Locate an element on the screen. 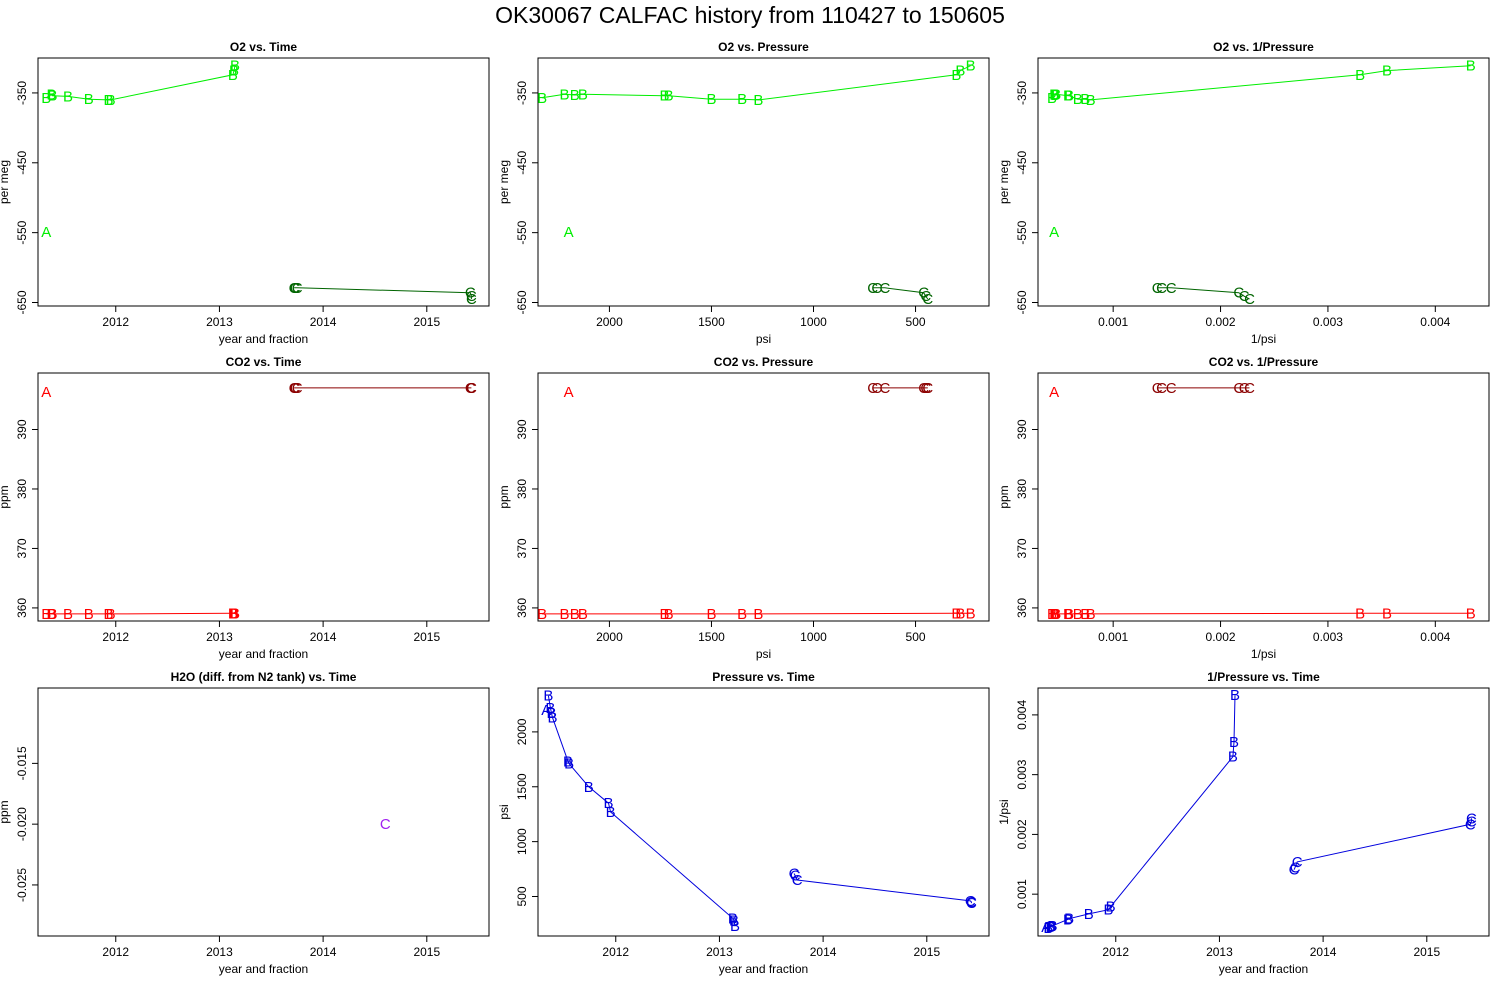 This screenshot has width=1500, height=1000. x-tick-label: 0.002 is located at coordinates (1221, 637).